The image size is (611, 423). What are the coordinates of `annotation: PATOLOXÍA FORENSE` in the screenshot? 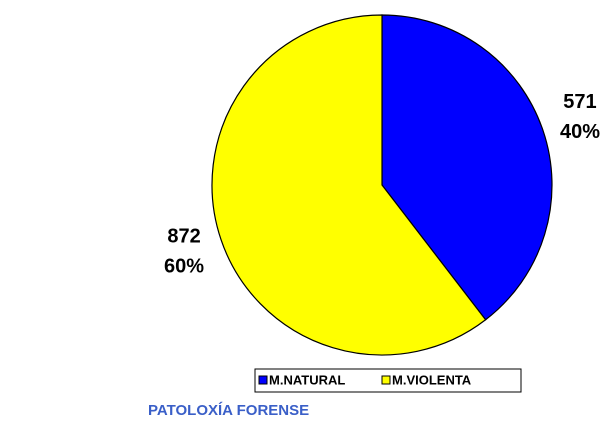 It's located at (228, 410).